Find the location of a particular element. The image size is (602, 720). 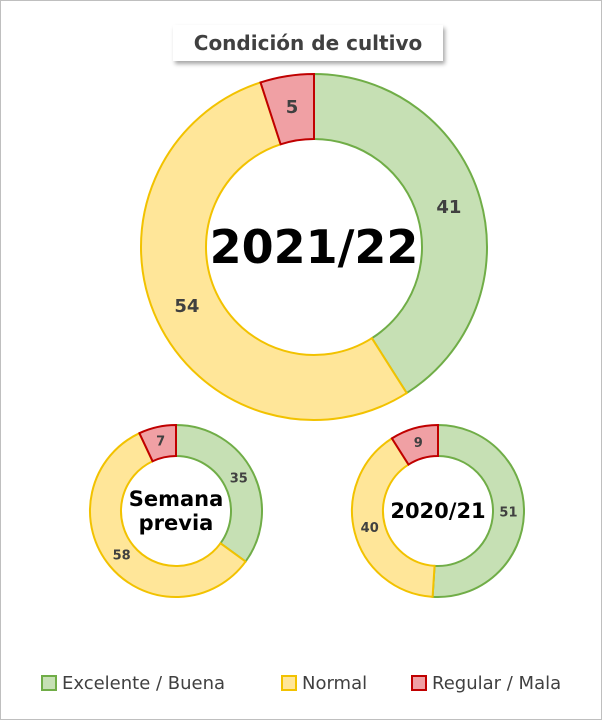

legend-label: Regular / Mala is located at coordinates (496, 683).